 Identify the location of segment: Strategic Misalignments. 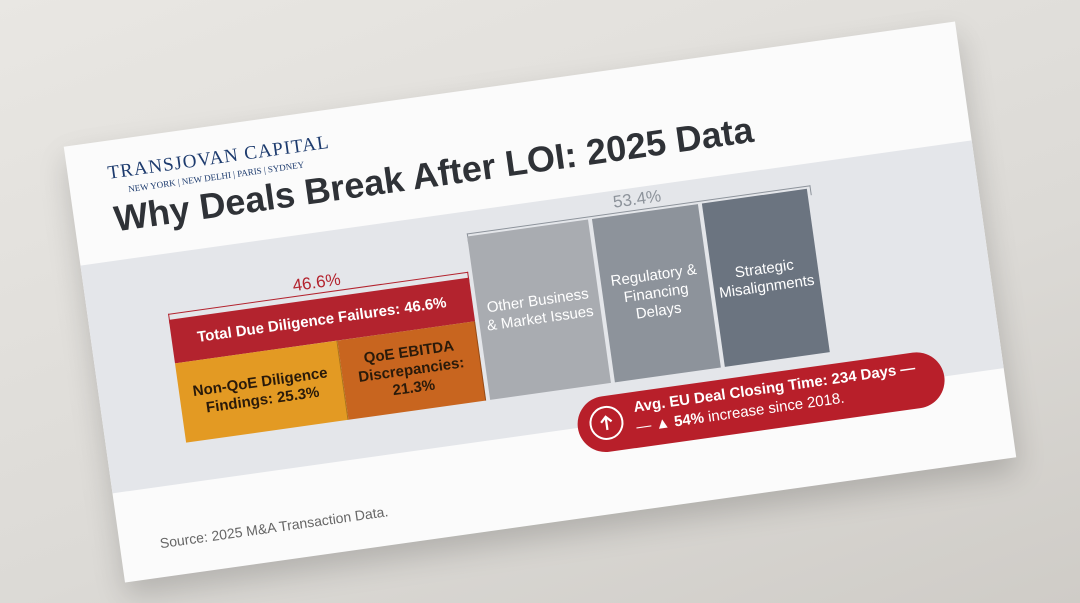
(765, 277).